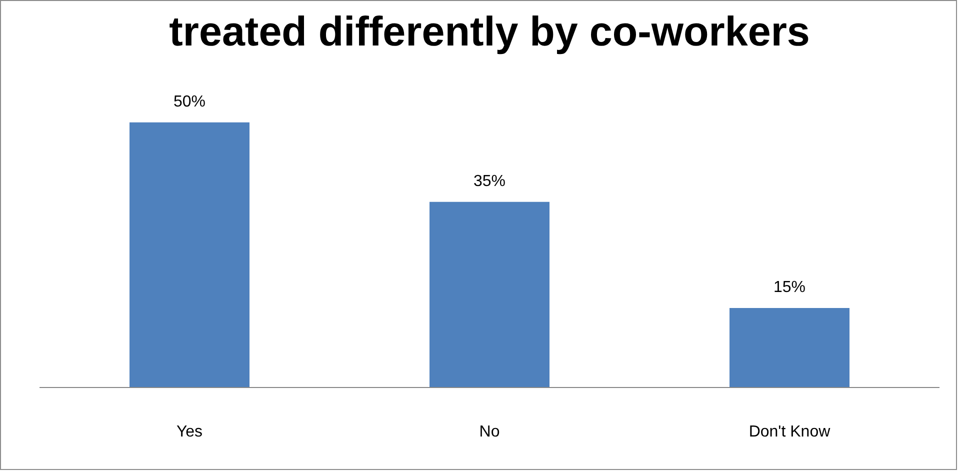 The image size is (959, 472). What do you see at coordinates (489, 31) in the screenshot?
I see `chart-title: treated differently by co-workers` at bounding box center [489, 31].